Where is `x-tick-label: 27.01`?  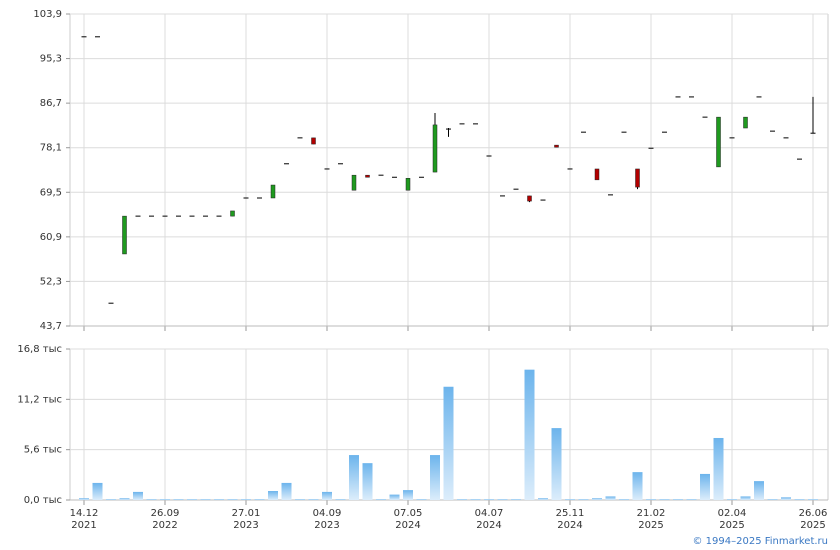
x-tick-label: 27.01 is located at coordinates (246, 513).